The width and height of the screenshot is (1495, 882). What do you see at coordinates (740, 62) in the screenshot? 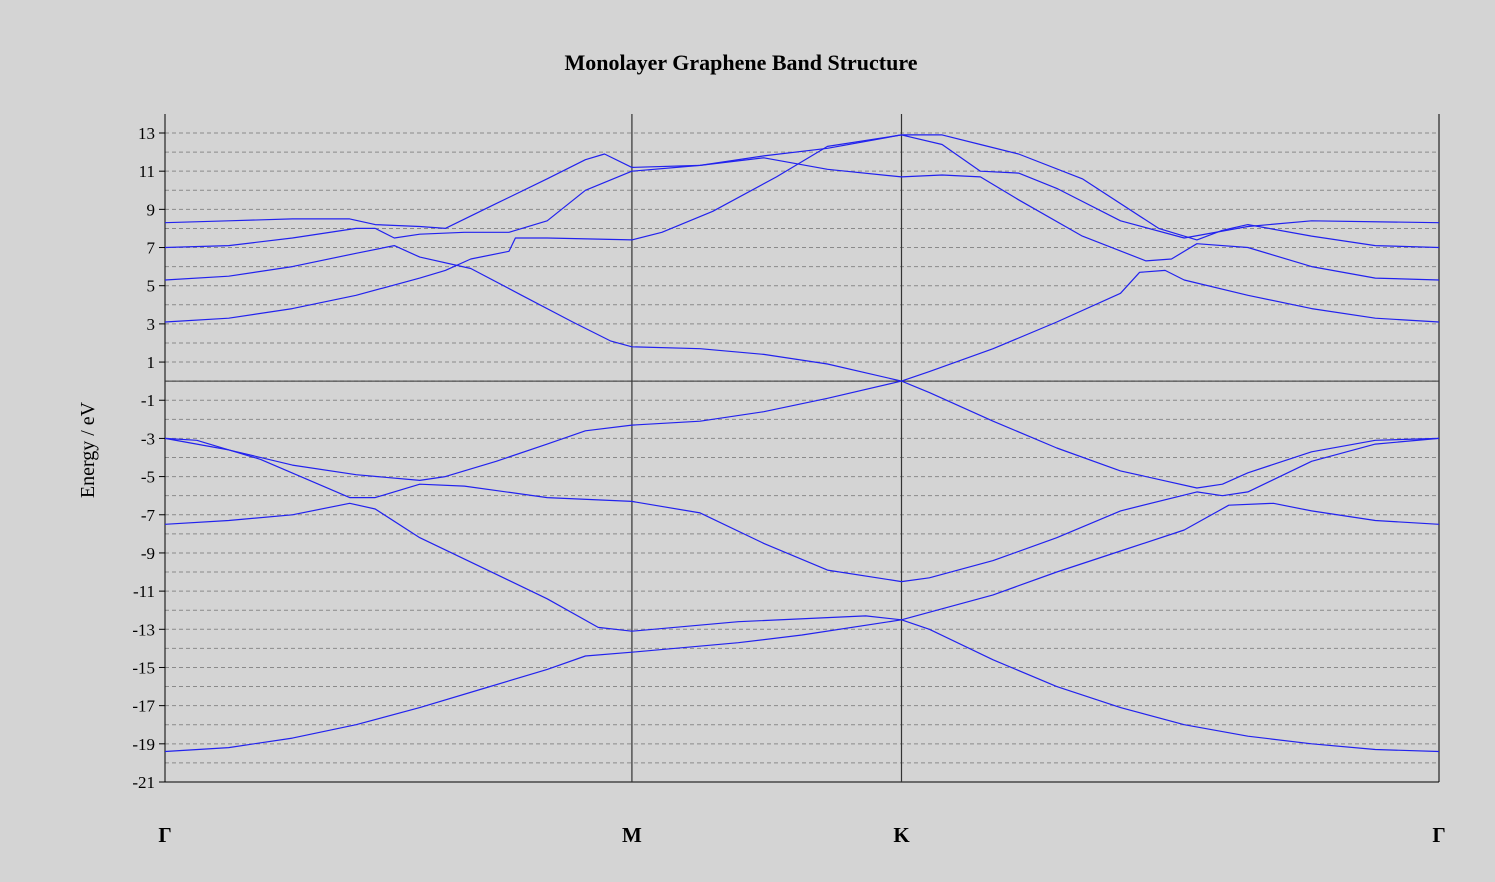
I see `chart-title: Monolayer Graphene Band Structure` at bounding box center [740, 62].